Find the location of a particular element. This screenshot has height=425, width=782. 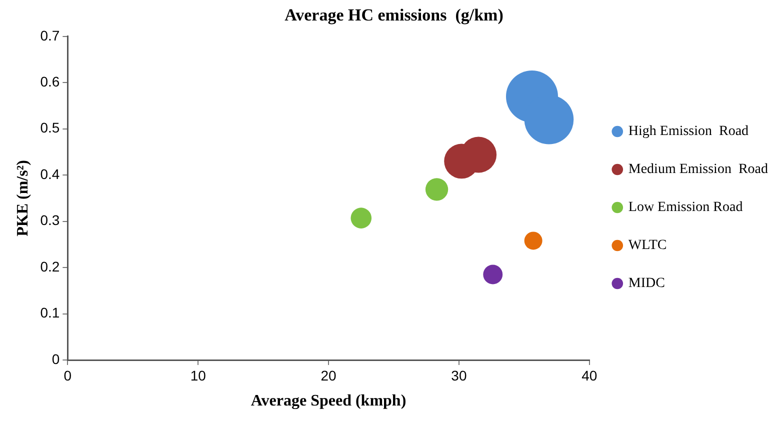

y-axis-title: PKE (m/s²) is located at coordinates (23, 198).